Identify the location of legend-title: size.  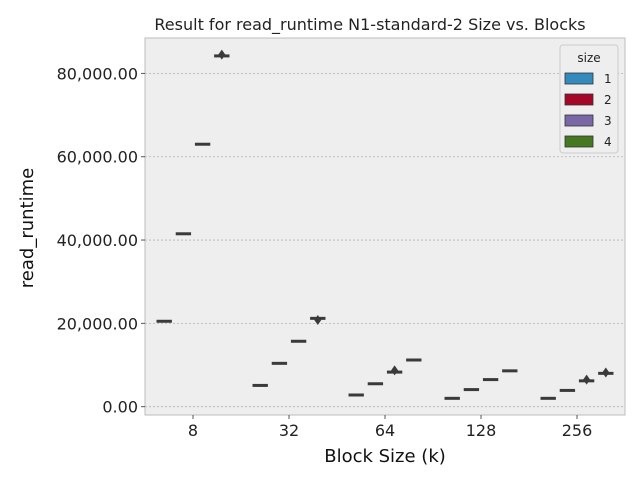
(588, 58).